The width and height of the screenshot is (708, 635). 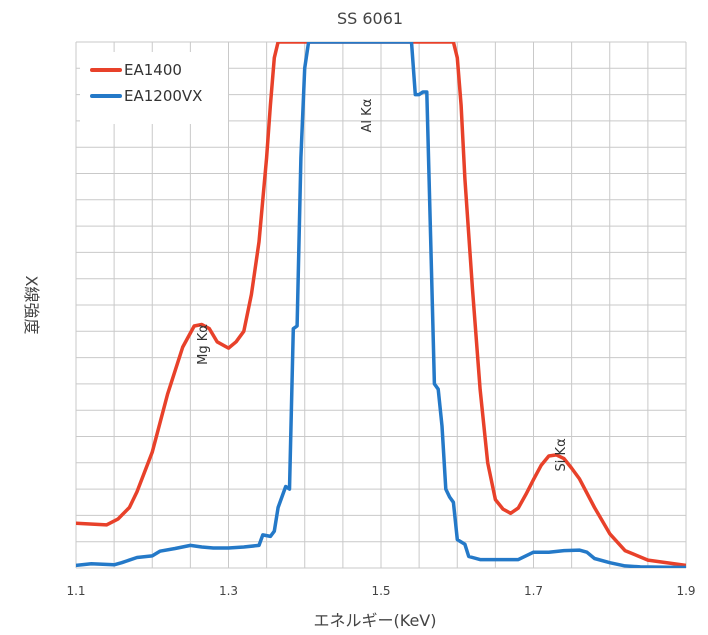 What do you see at coordinates (367, 116) in the screenshot?
I see `peak-label: Al Kα` at bounding box center [367, 116].